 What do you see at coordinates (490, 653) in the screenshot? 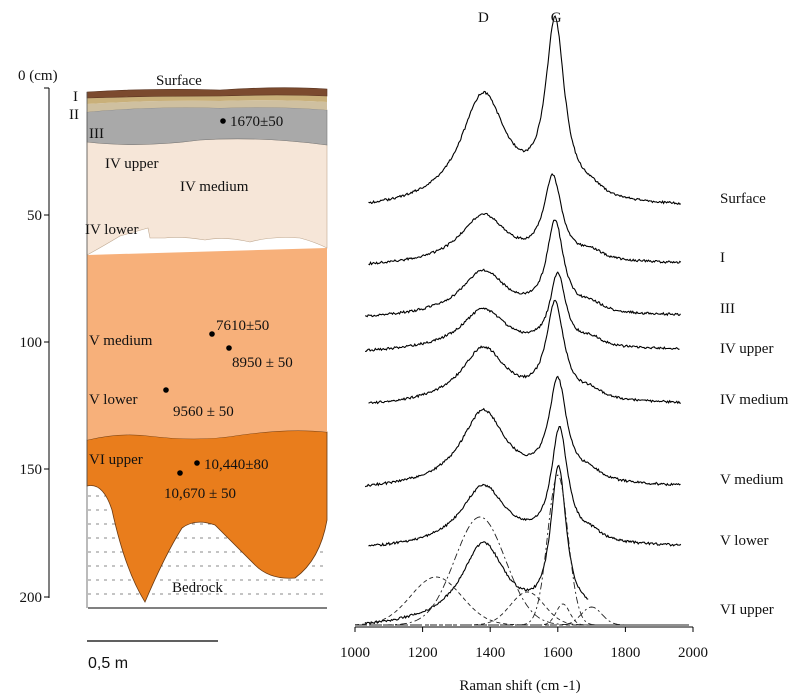
I see `x-tick-label: 1400` at bounding box center [490, 653].